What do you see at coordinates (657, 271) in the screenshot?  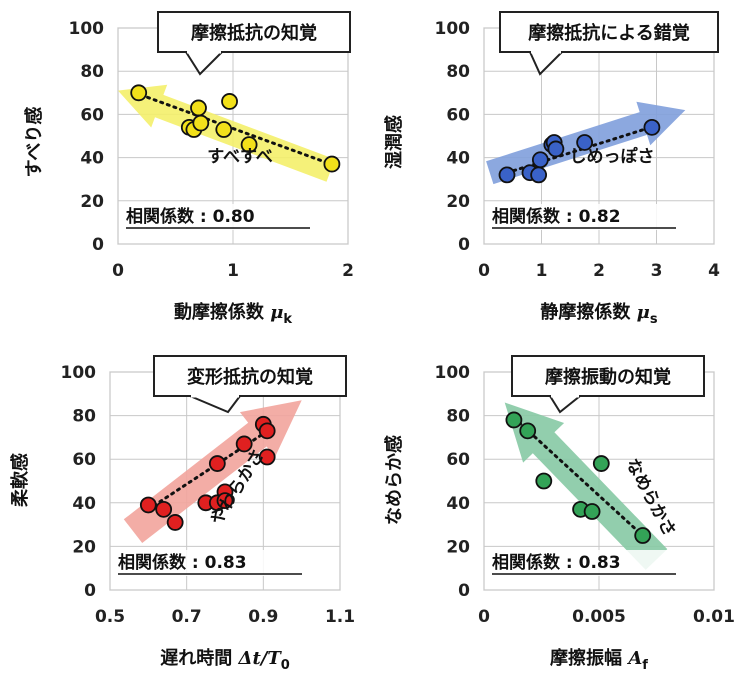 I see `x-tick-label: 3` at bounding box center [657, 271].